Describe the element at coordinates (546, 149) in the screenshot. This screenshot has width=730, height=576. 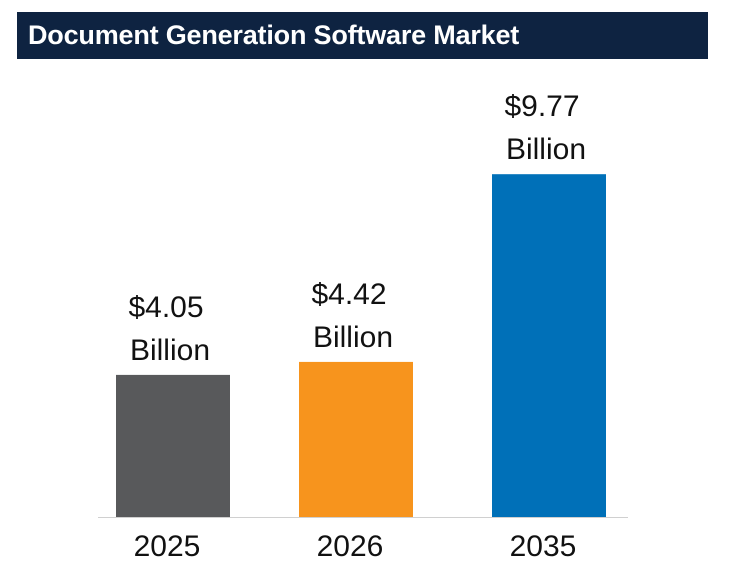
I see `value-label-unit-2035: Billion` at that location.